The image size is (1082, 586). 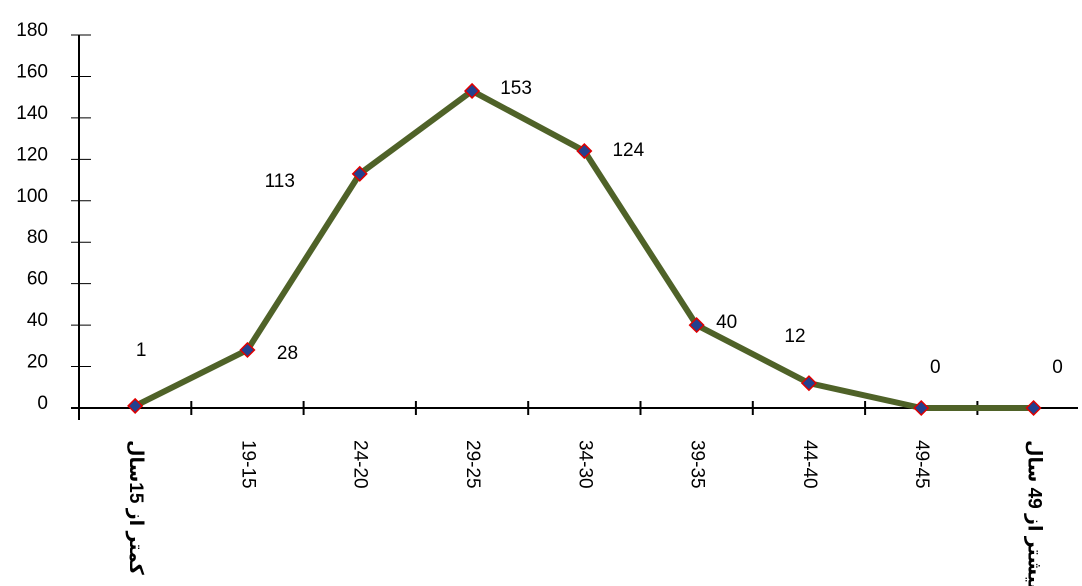 I want to click on y-tick-label: 180, so click(x=32, y=30).